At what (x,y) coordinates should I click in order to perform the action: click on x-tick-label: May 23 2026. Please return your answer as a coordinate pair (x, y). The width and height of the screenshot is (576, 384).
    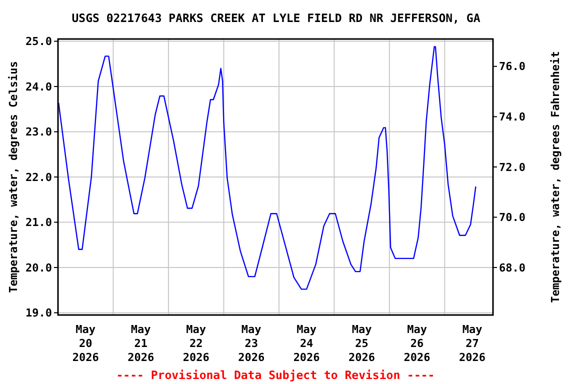
    Looking at the image, I should click on (251, 343).